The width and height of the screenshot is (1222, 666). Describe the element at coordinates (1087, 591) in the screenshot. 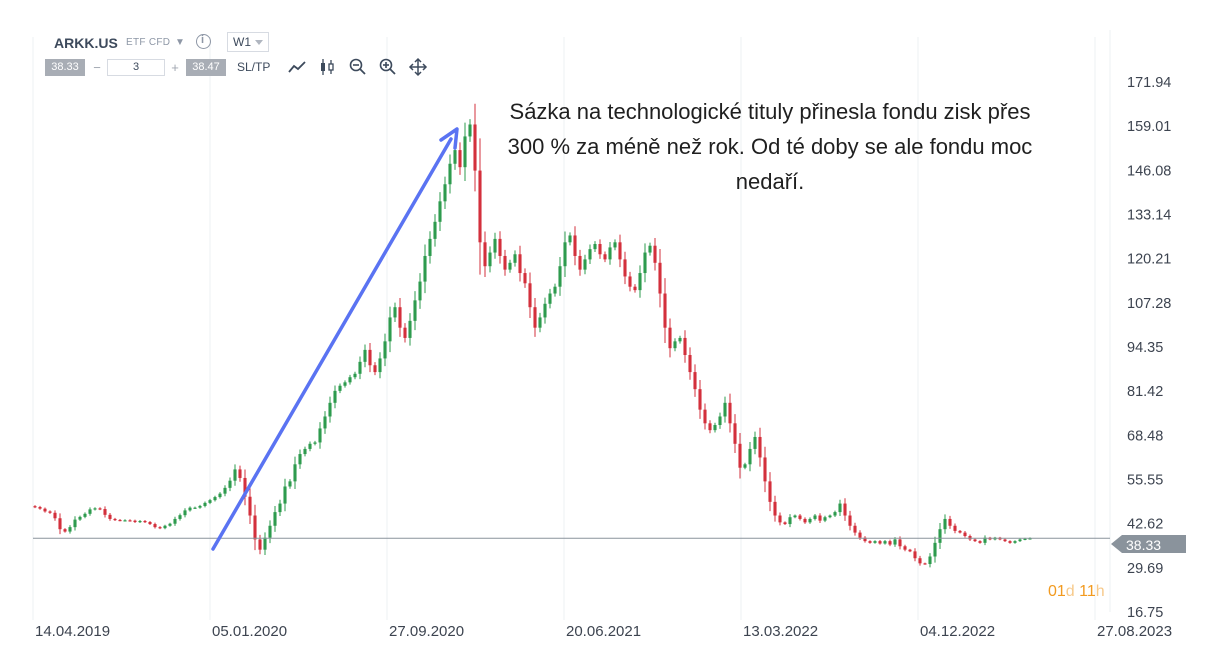

I see `countdown-hours: 11` at that location.